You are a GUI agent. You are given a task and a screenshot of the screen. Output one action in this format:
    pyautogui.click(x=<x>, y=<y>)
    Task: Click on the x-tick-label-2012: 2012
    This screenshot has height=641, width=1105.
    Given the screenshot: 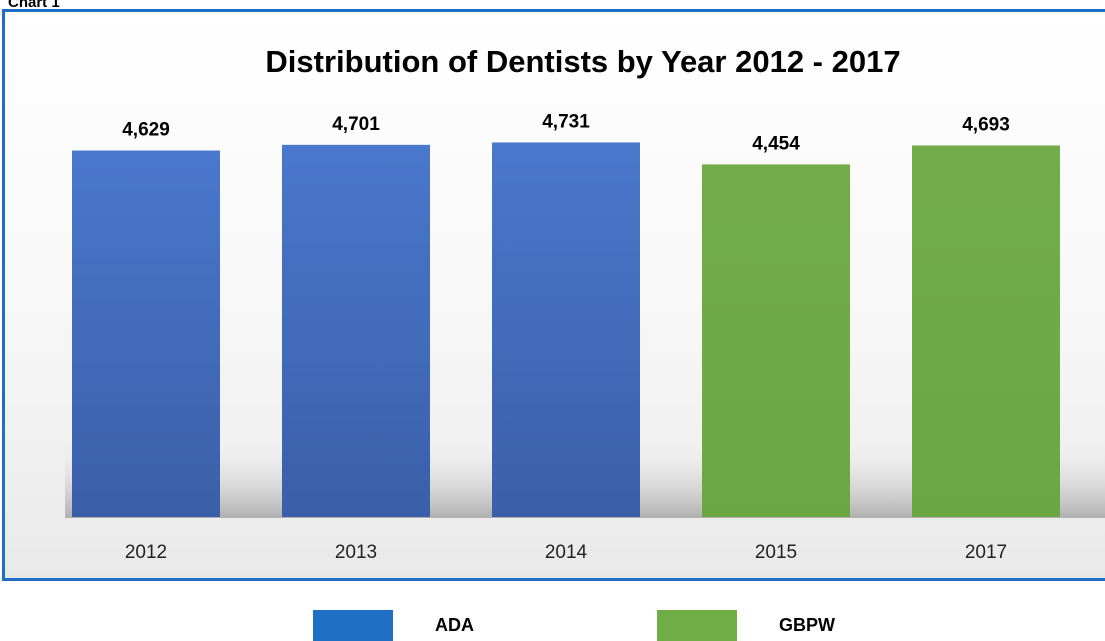 What is the action you would take?
    pyautogui.click(x=146, y=552)
    